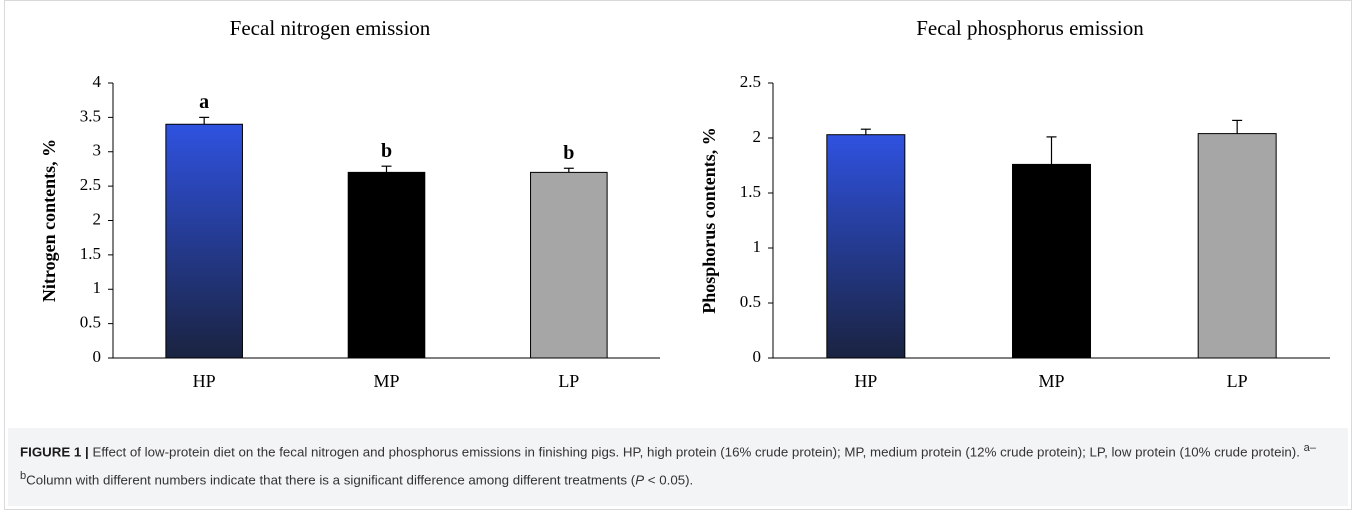 The width and height of the screenshot is (1358, 517). I want to click on chart-title: Fecal nitrogen emission, so click(330, 28).